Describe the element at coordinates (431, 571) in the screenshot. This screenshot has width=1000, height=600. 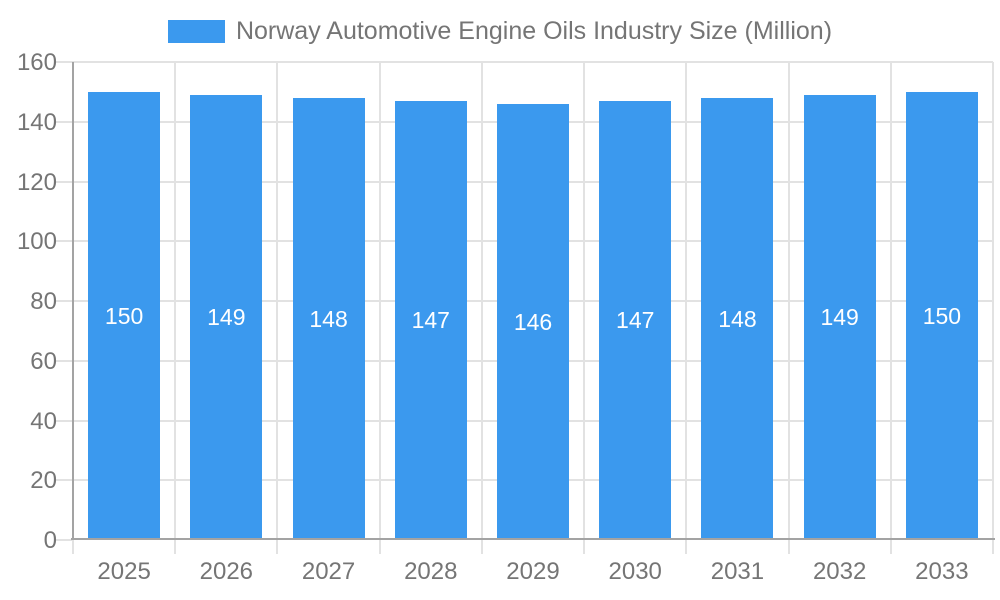
I see `x-tick-label: 2028` at that location.